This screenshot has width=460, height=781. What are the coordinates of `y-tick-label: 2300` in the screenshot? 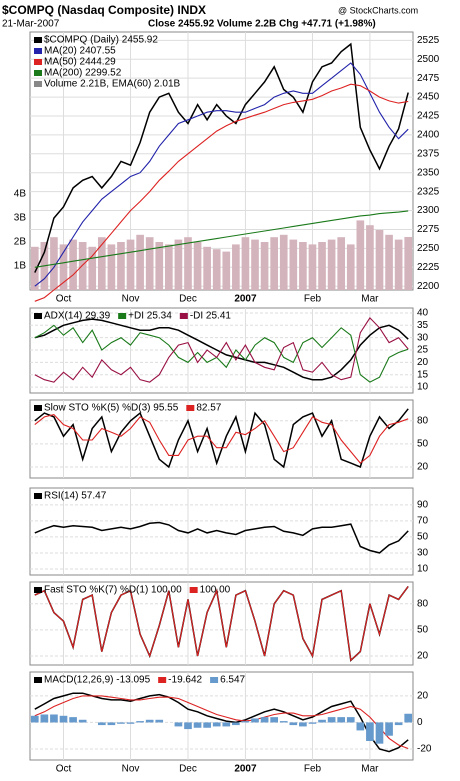 It's located at (428, 210).